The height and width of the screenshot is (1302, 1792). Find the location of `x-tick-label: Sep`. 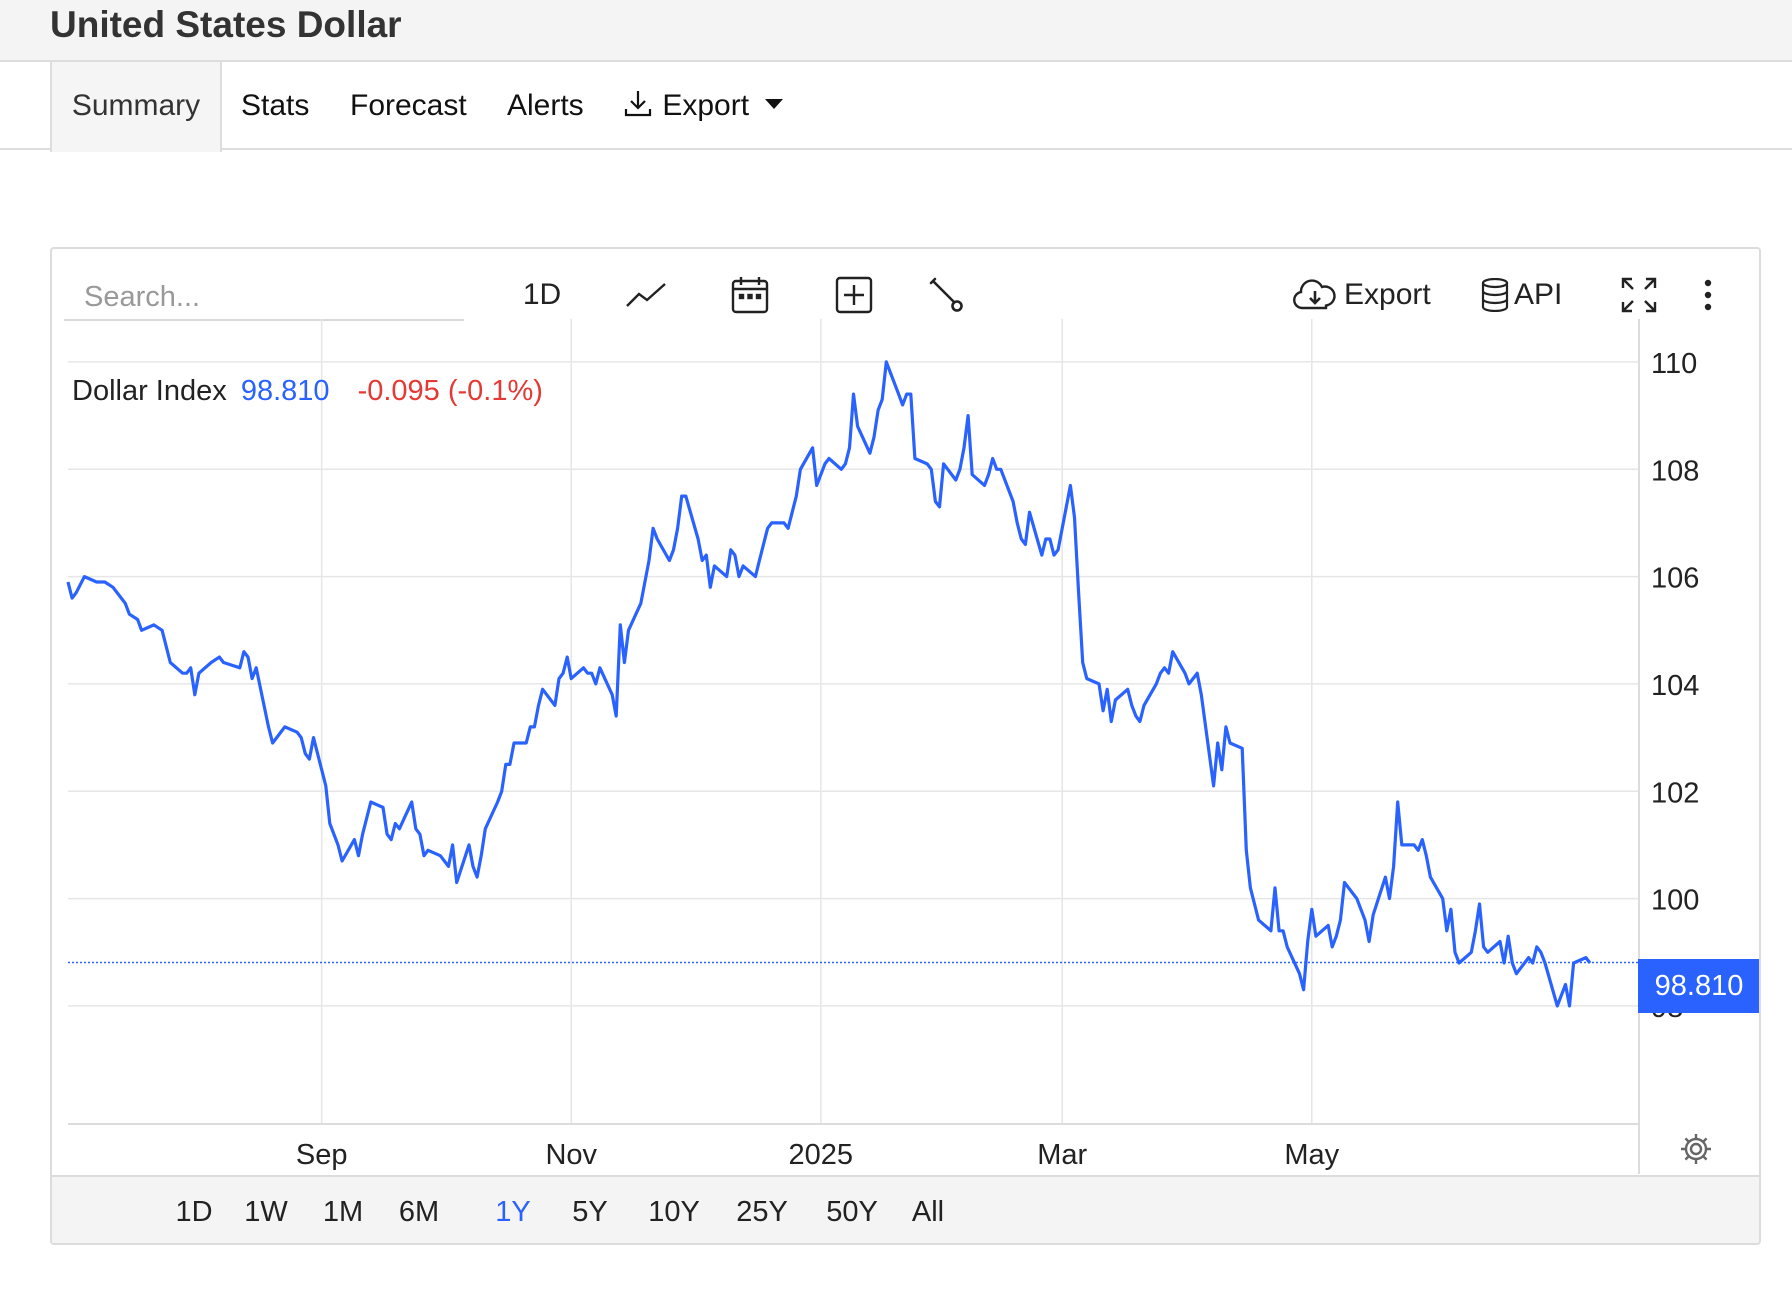

x-tick-label: Sep is located at coordinates (322, 1155).